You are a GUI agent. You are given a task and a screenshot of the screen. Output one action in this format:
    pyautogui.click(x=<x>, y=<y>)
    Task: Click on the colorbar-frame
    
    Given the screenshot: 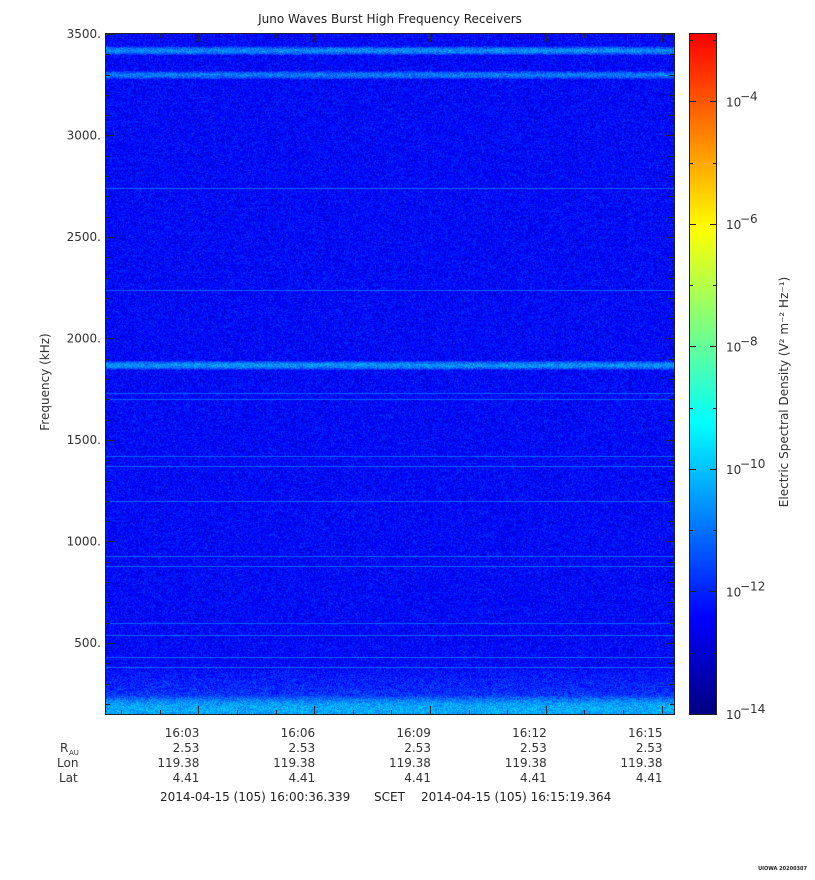 What is the action you would take?
    pyautogui.click(x=703, y=374)
    